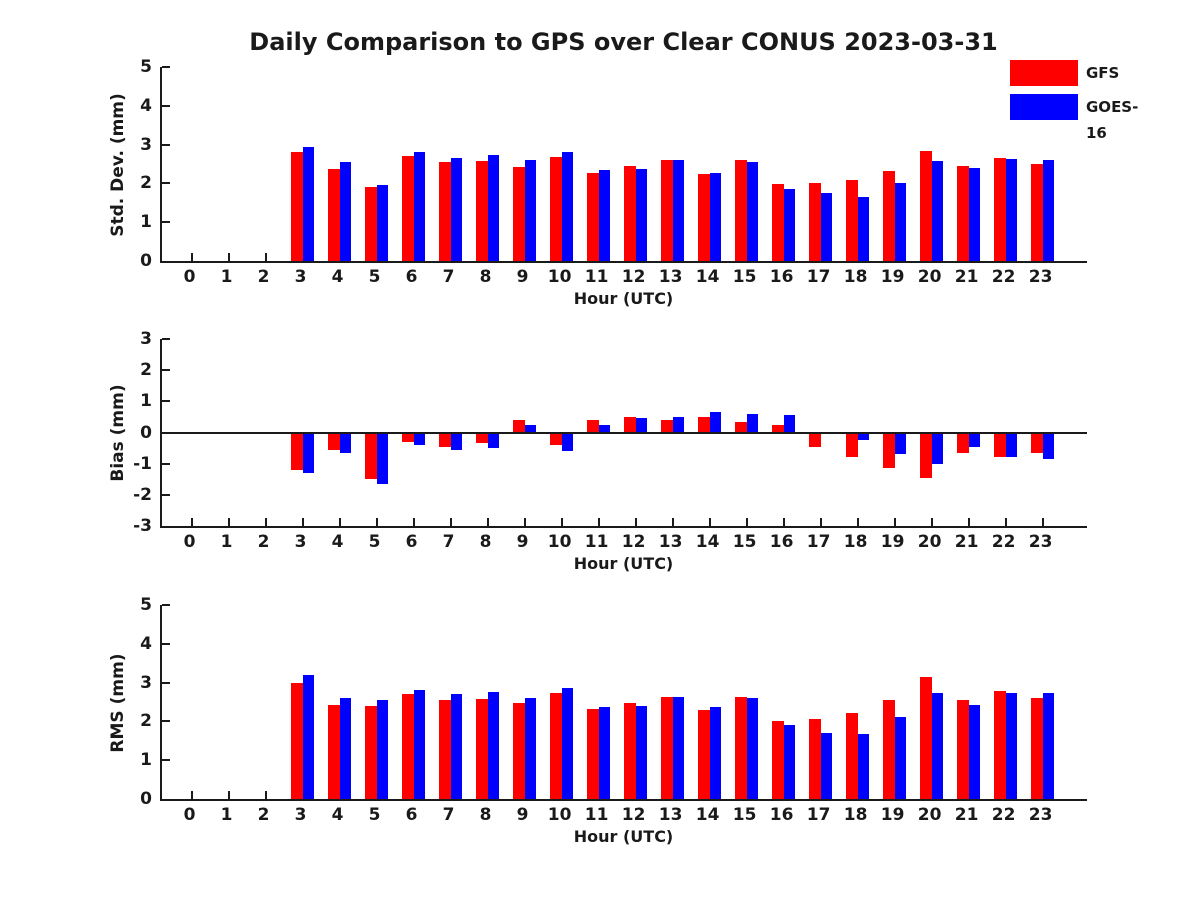  I want to click on x-tick-label: 7, so click(448, 277).